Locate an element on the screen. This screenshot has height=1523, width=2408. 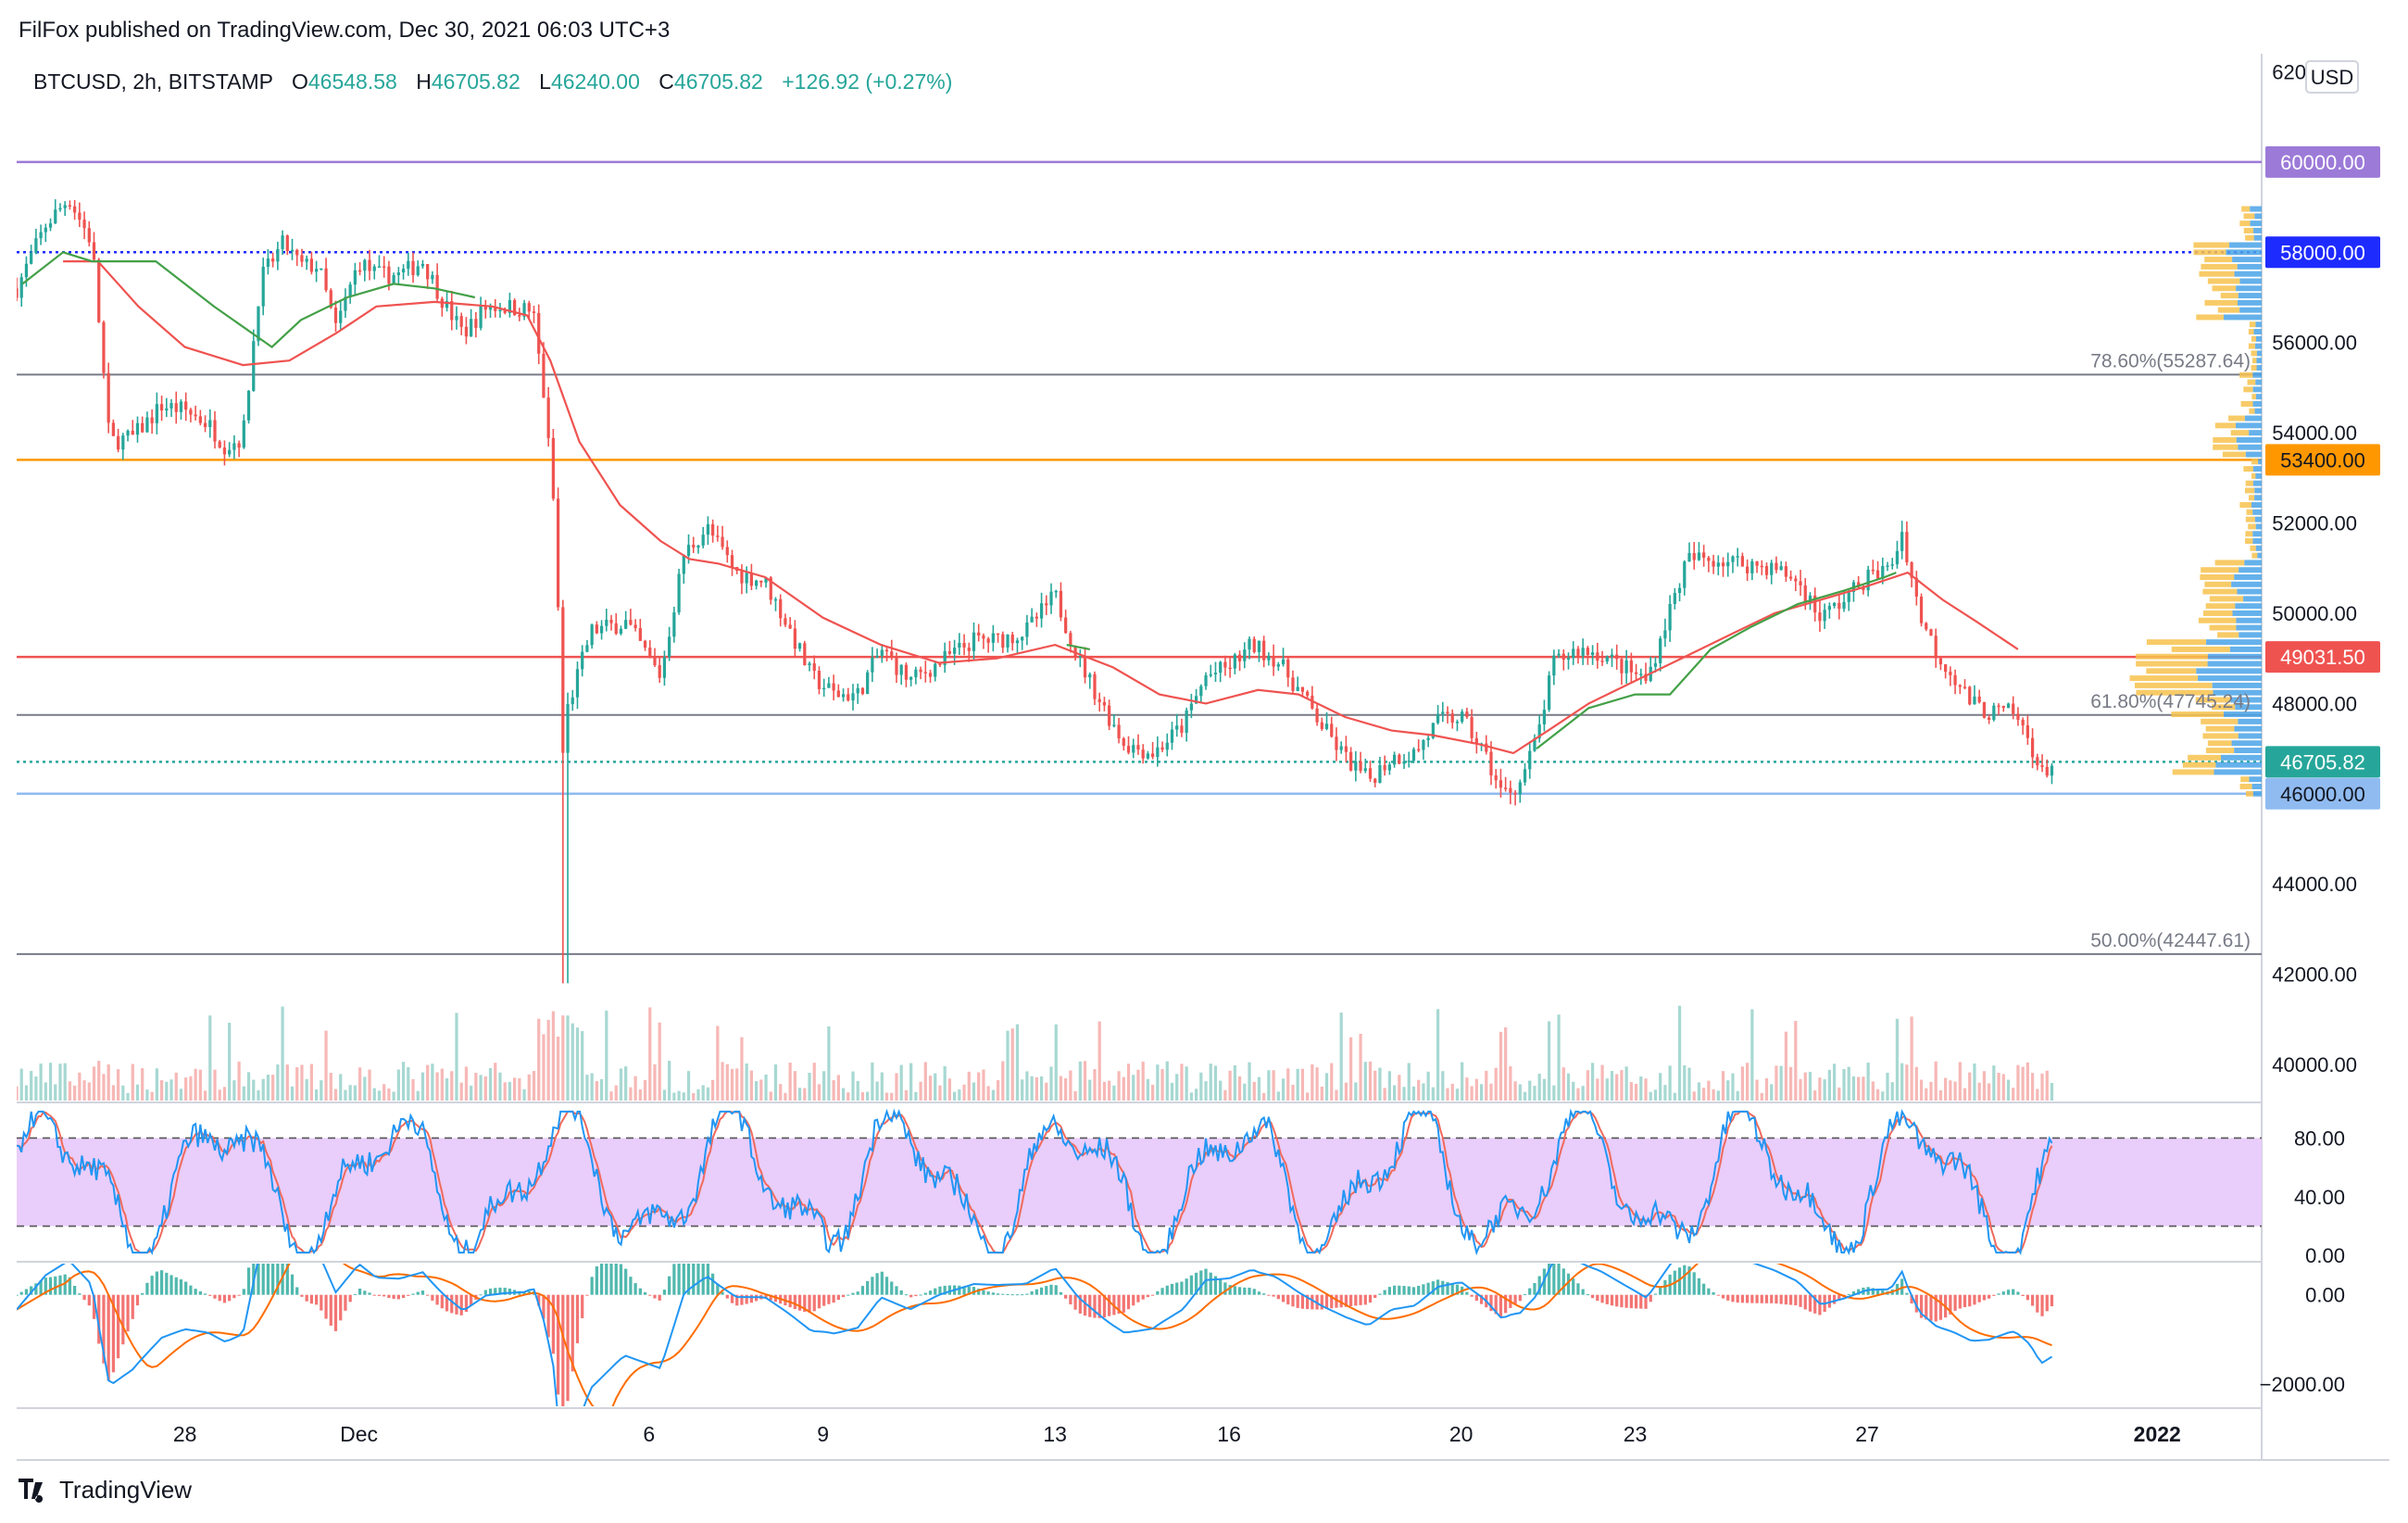
time-axis: 28 Dec 6 9 13 16 20 23 27 2022 is located at coordinates (1177, 1434).